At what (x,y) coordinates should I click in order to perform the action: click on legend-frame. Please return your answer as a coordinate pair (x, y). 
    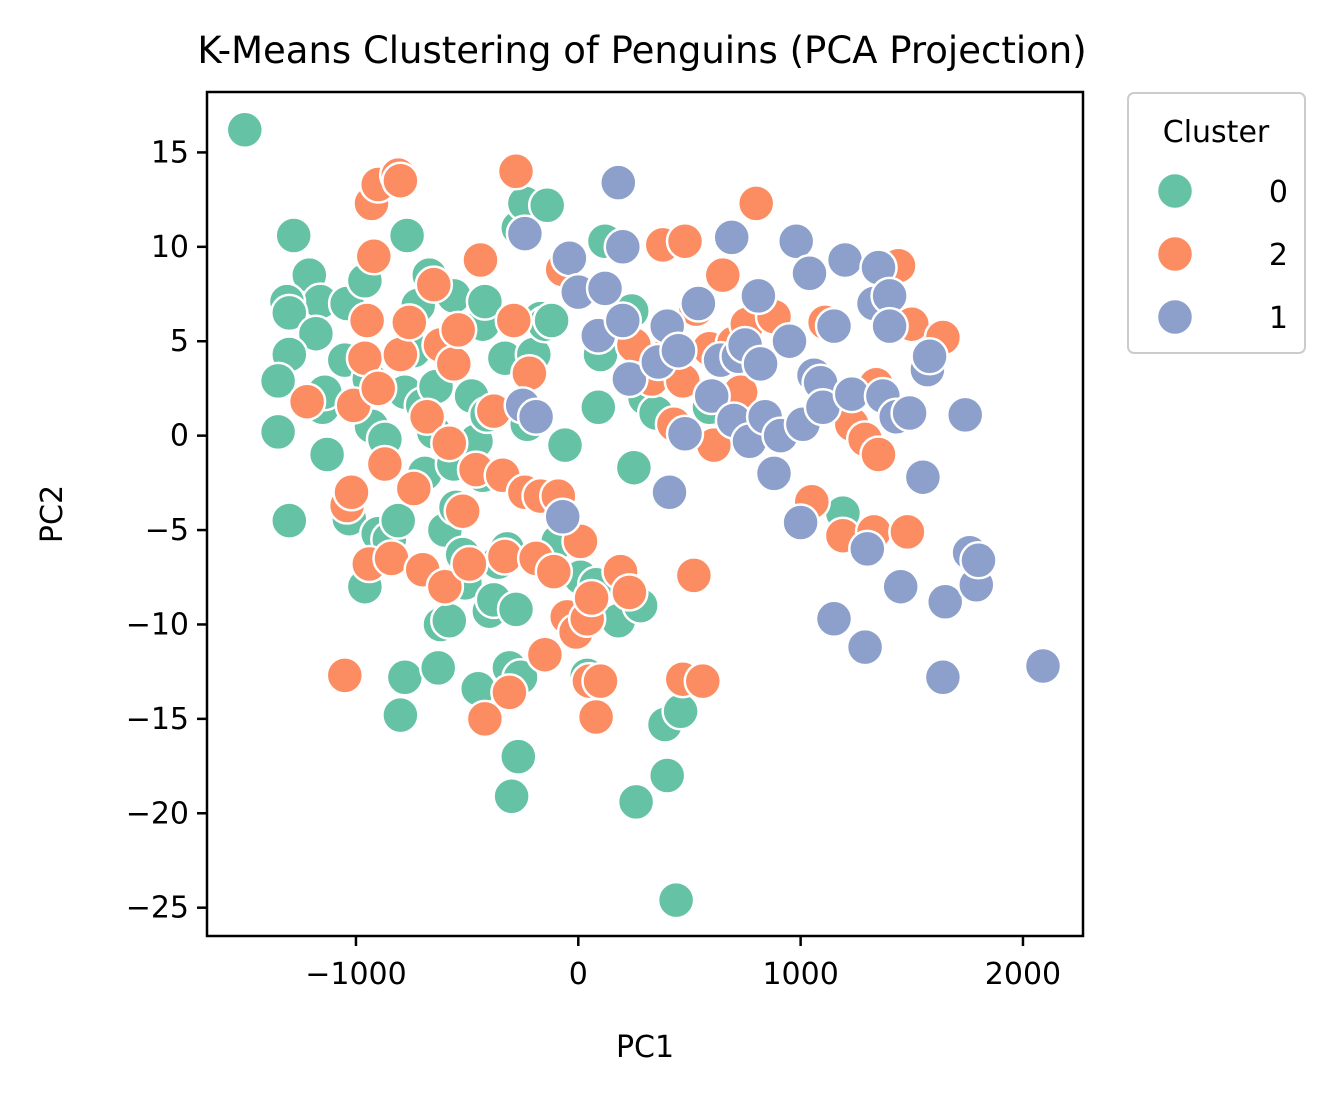
    Looking at the image, I should click on (1216, 223).